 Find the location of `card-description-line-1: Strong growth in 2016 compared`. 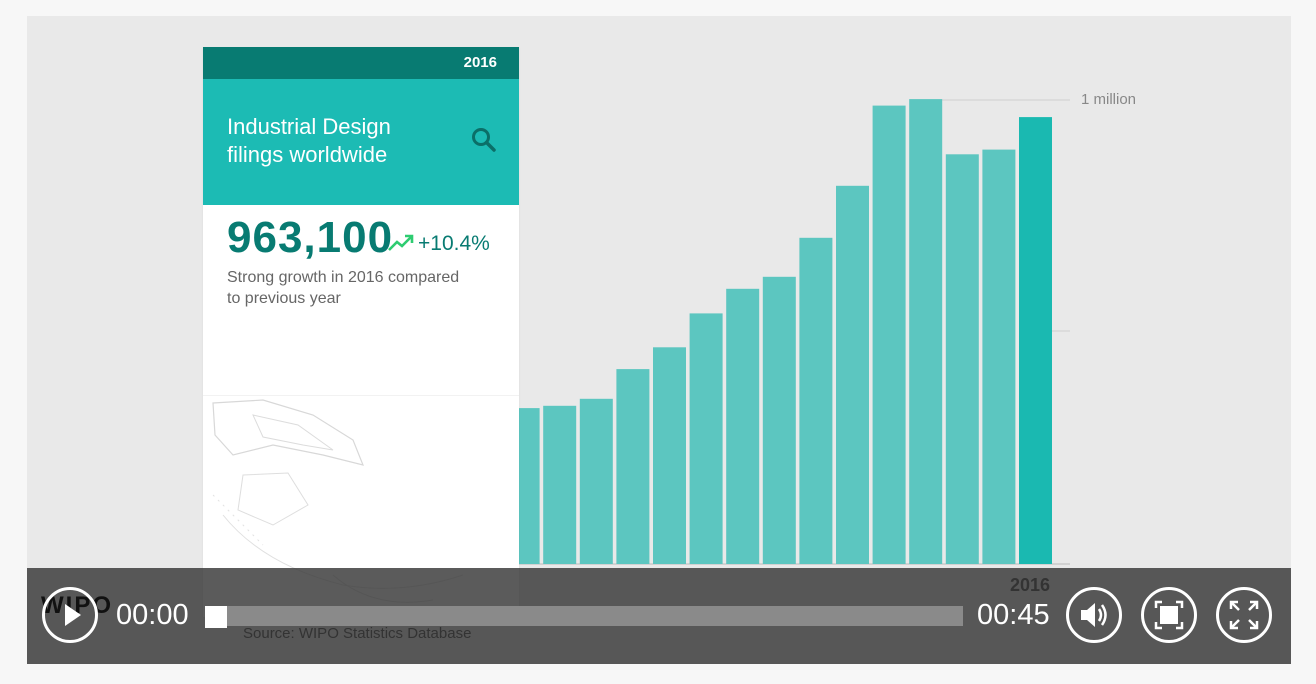

card-description-line-1: Strong growth in 2016 compared is located at coordinates (343, 277).